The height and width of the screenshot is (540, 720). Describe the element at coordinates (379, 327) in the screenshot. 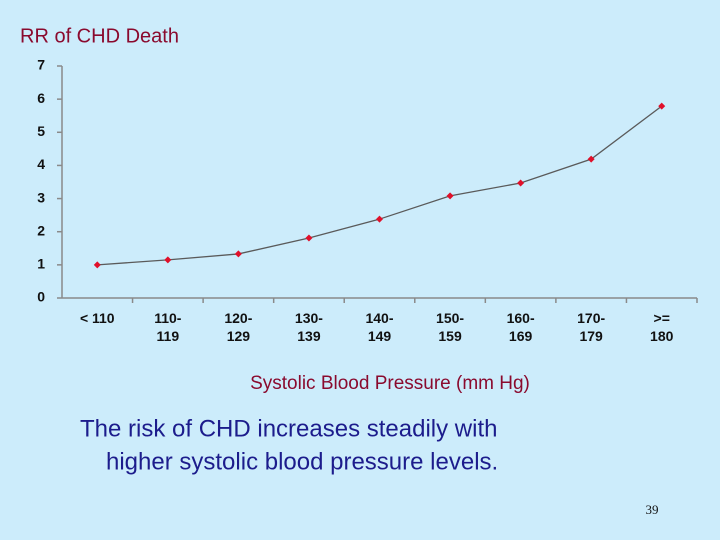

I see `x-tick-label: 140-149` at that location.